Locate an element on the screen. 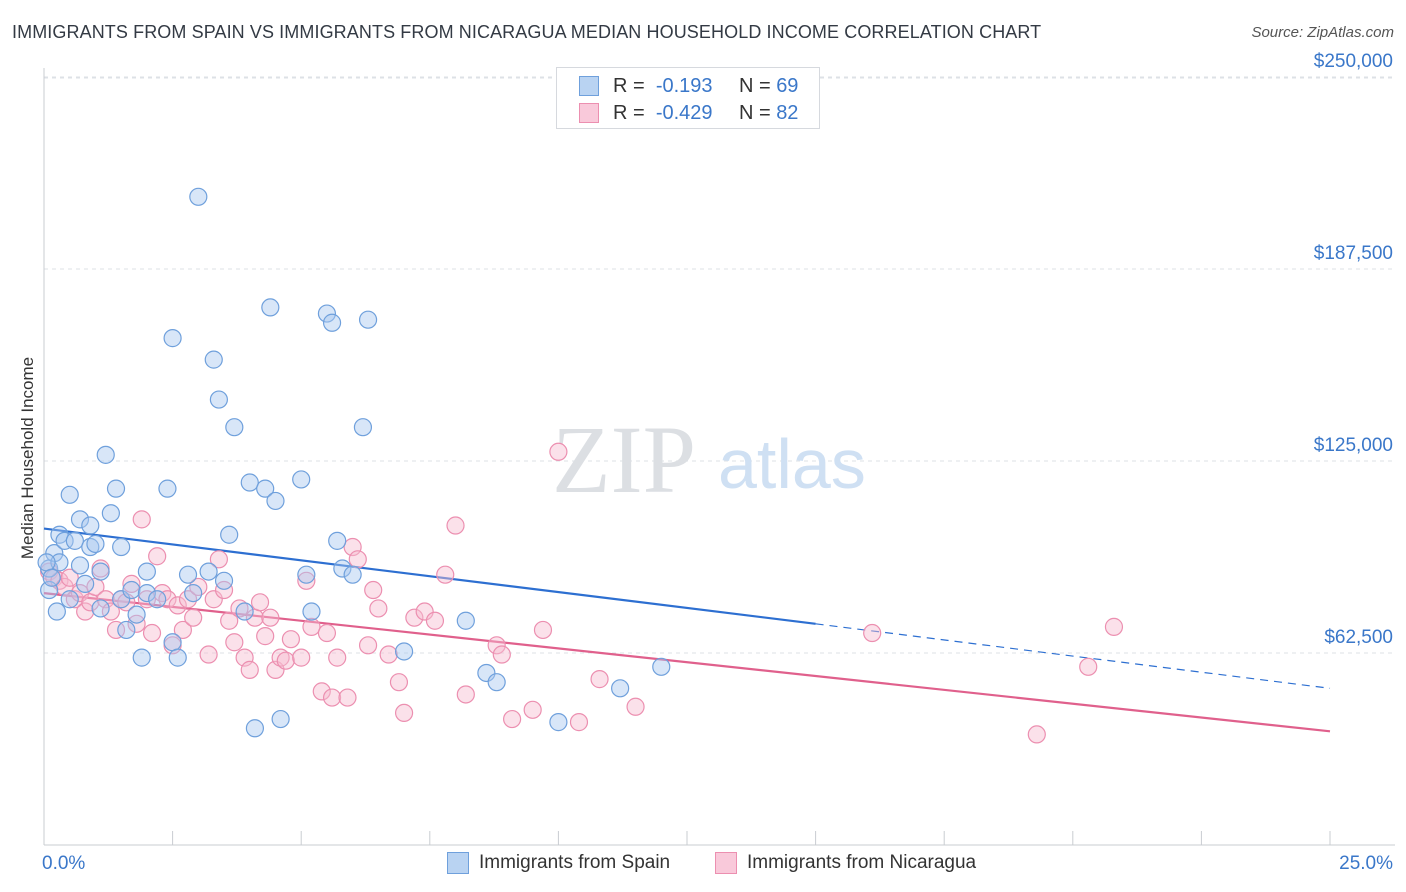 This screenshot has width=1406, height=892. legend-swatch-nicaragua is located at coordinates (589, 113).